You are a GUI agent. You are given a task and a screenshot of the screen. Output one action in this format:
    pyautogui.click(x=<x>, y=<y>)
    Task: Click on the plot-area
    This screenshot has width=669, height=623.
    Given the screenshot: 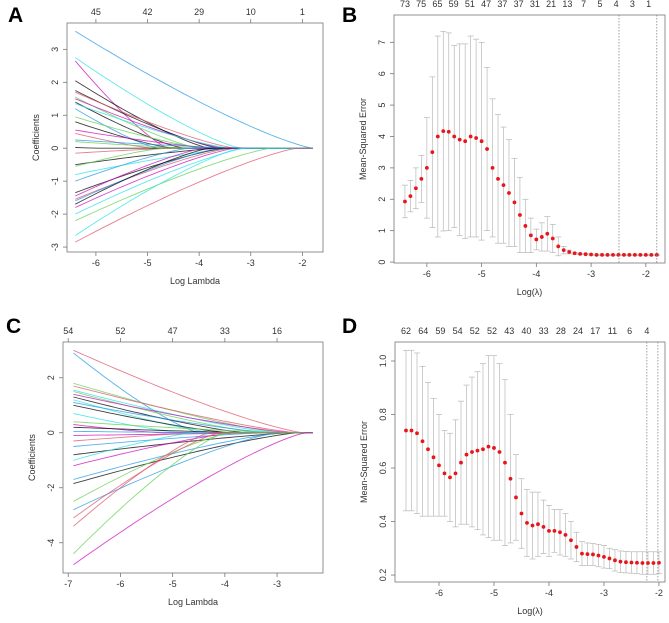 What is the action you would take?
    pyautogui.click(x=530, y=143)
    